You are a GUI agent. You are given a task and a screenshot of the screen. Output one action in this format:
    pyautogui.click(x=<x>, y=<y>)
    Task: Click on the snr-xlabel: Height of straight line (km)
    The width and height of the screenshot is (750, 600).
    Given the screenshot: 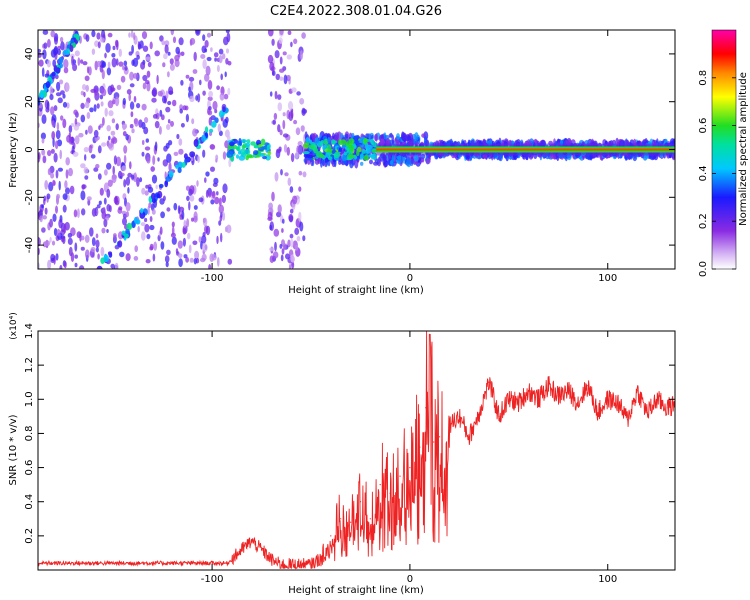 What is the action you would take?
    pyautogui.click(x=356, y=590)
    